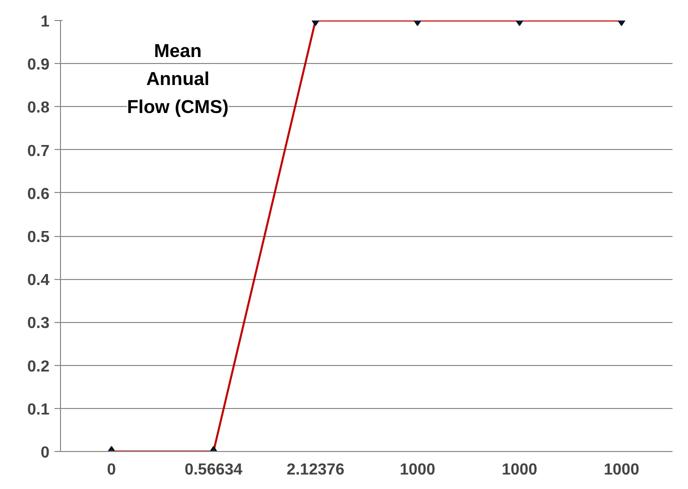 Image resolution: width=688 pixels, height=489 pixels. What do you see at coordinates (315, 470) in the screenshot?
I see `x-tick-label: 2.12376` at bounding box center [315, 470].